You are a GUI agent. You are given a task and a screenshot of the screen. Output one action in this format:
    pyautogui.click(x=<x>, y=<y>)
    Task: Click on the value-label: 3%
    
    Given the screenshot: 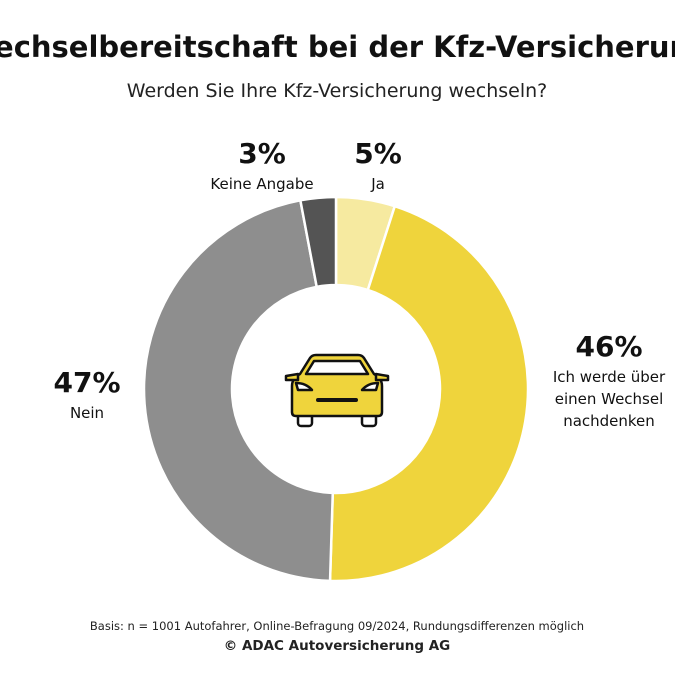 What is the action you would take?
    pyautogui.click(x=262, y=153)
    